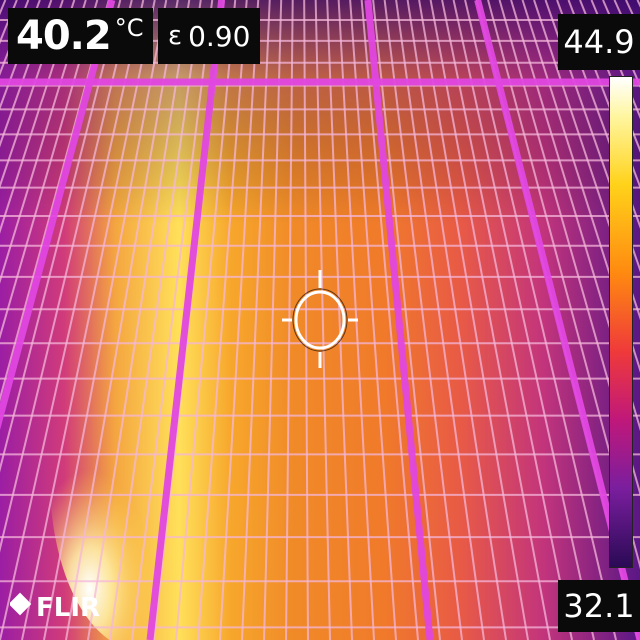 The image size is (640, 640). I want to click on temperature-readout: 40.2 °C, so click(81, 36).